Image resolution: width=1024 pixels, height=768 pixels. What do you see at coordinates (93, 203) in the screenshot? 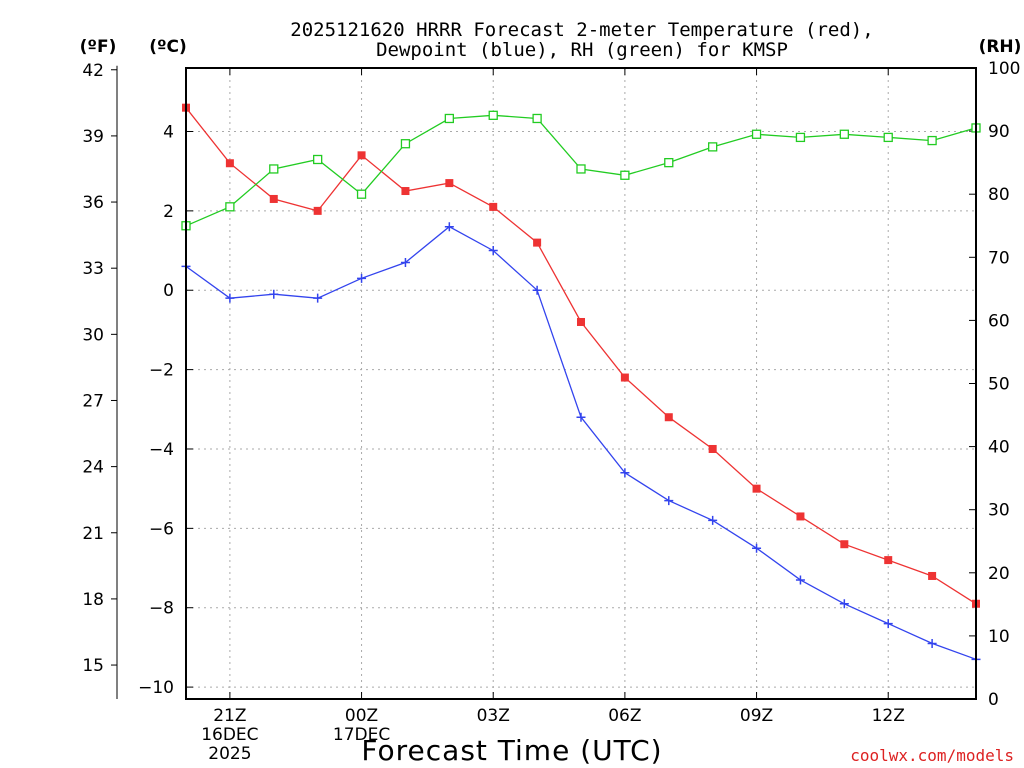
I see `fahrenheit-tick-label: 36` at bounding box center [93, 203].